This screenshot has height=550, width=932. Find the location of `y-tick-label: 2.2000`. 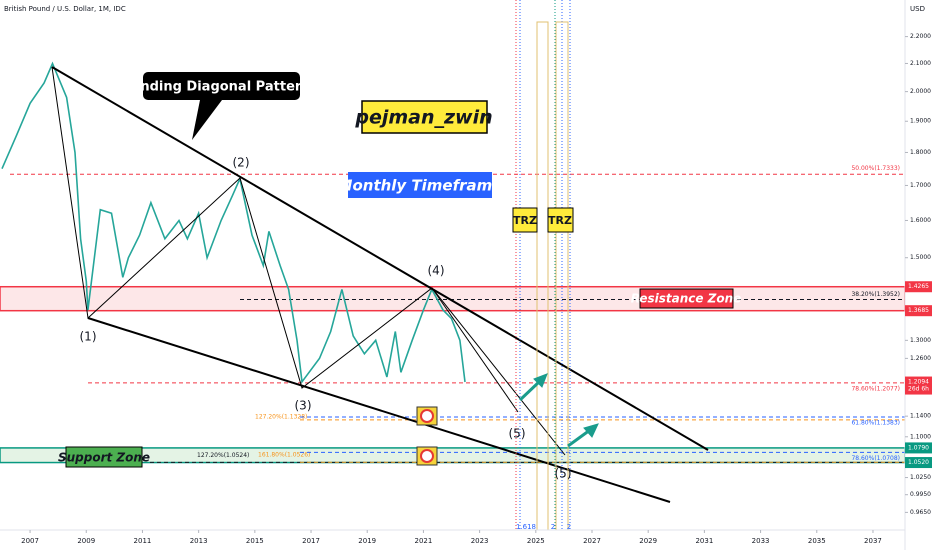

y-tick-label: 2.2000 is located at coordinates (920, 36).